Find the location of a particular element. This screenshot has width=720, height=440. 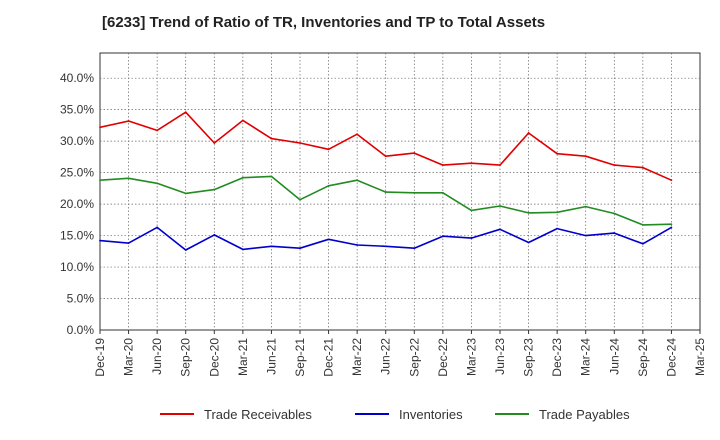

y-tick-label: 40.0% is located at coordinates (77, 78).